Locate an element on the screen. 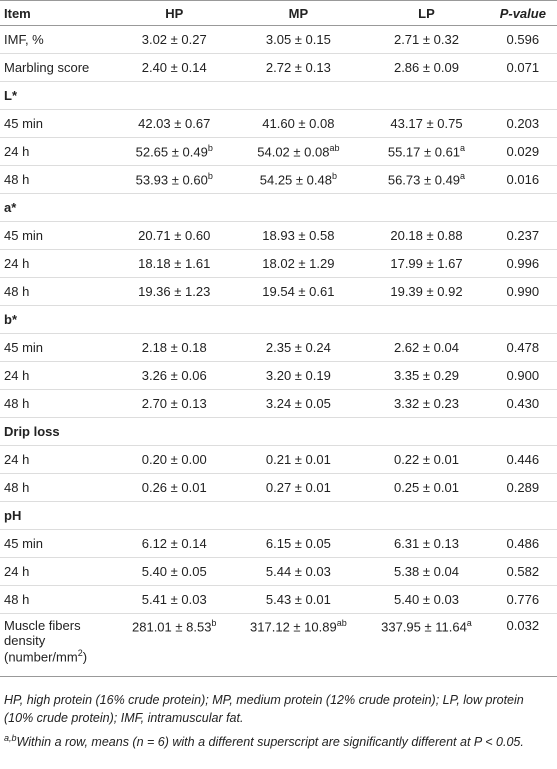  superscript: 2 is located at coordinates (80, 653).